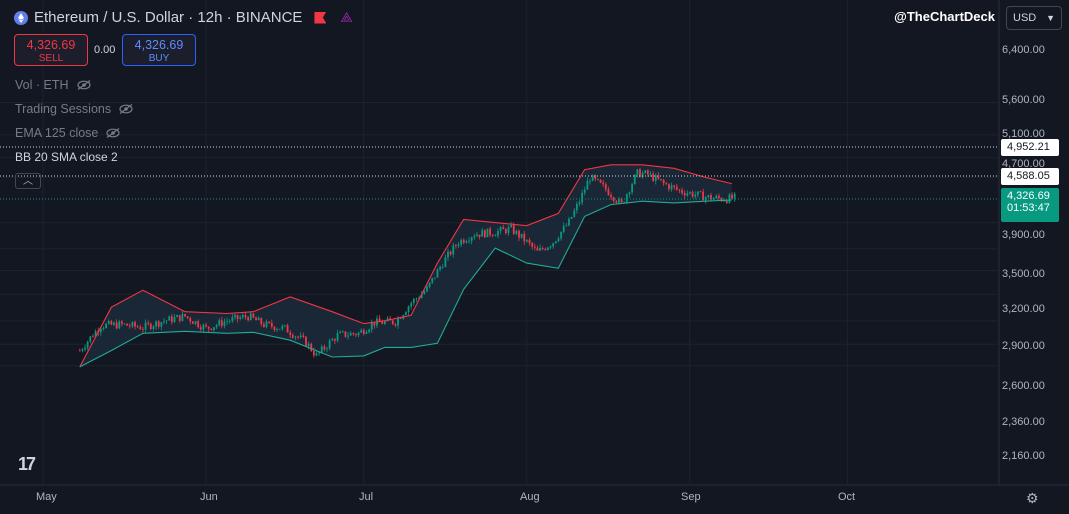 The height and width of the screenshot is (514, 1069). Describe the element at coordinates (67, 133) in the screenshot. I see `indicator-ema: EMA 125 close` at that location.